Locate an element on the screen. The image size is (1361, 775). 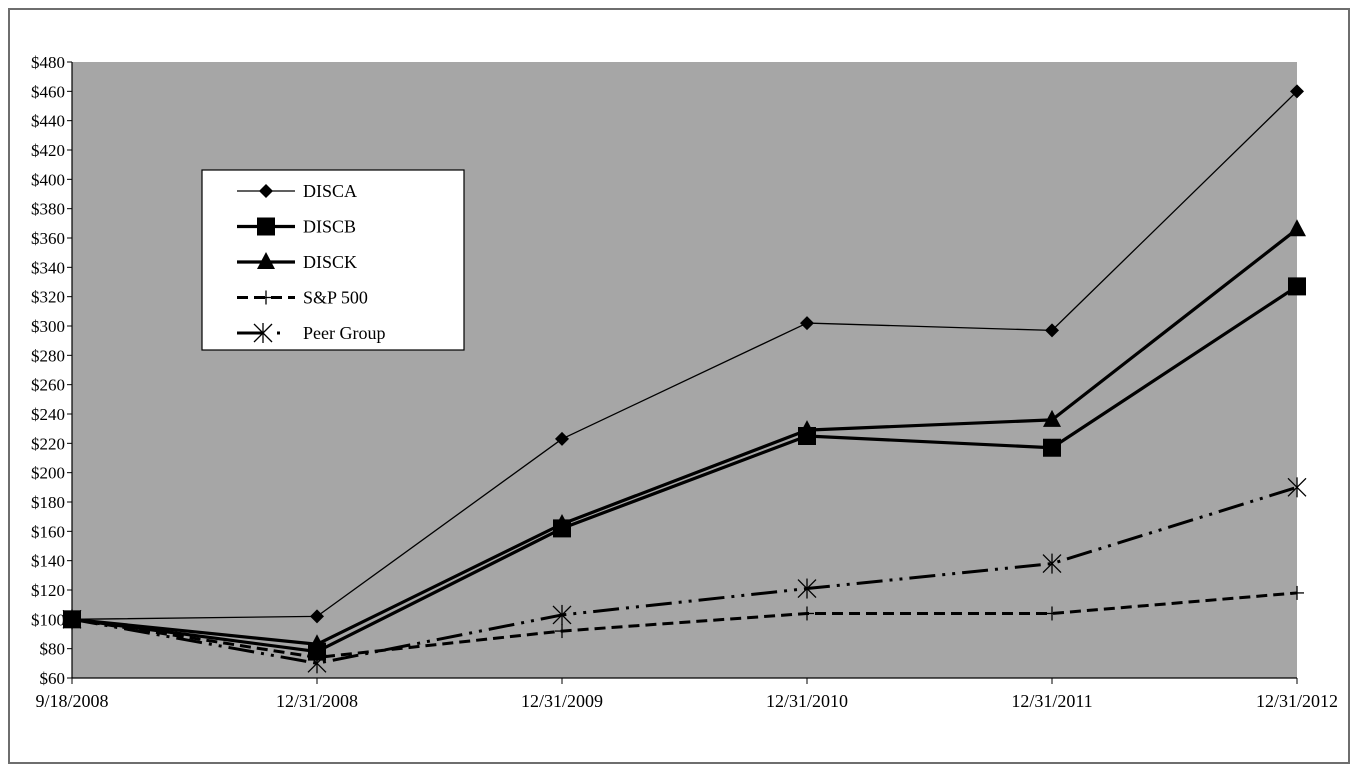
y-tick-label: $340 is located at coordinates (48, 267).